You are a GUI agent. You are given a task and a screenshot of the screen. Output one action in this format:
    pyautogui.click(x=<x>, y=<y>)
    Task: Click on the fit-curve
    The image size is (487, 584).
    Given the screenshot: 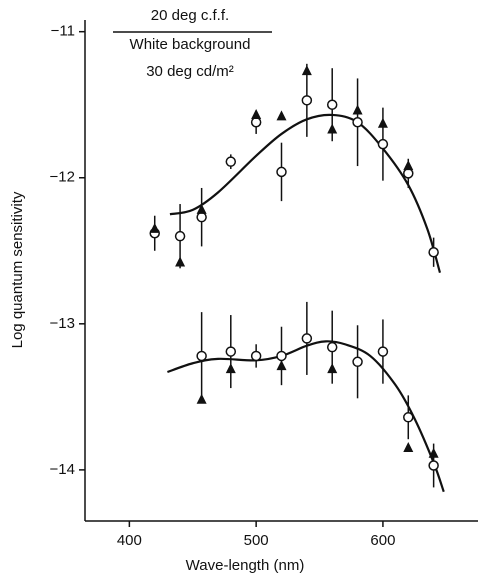 What is the action you would take?
    pyautogui.click(x=306, y=416)
    